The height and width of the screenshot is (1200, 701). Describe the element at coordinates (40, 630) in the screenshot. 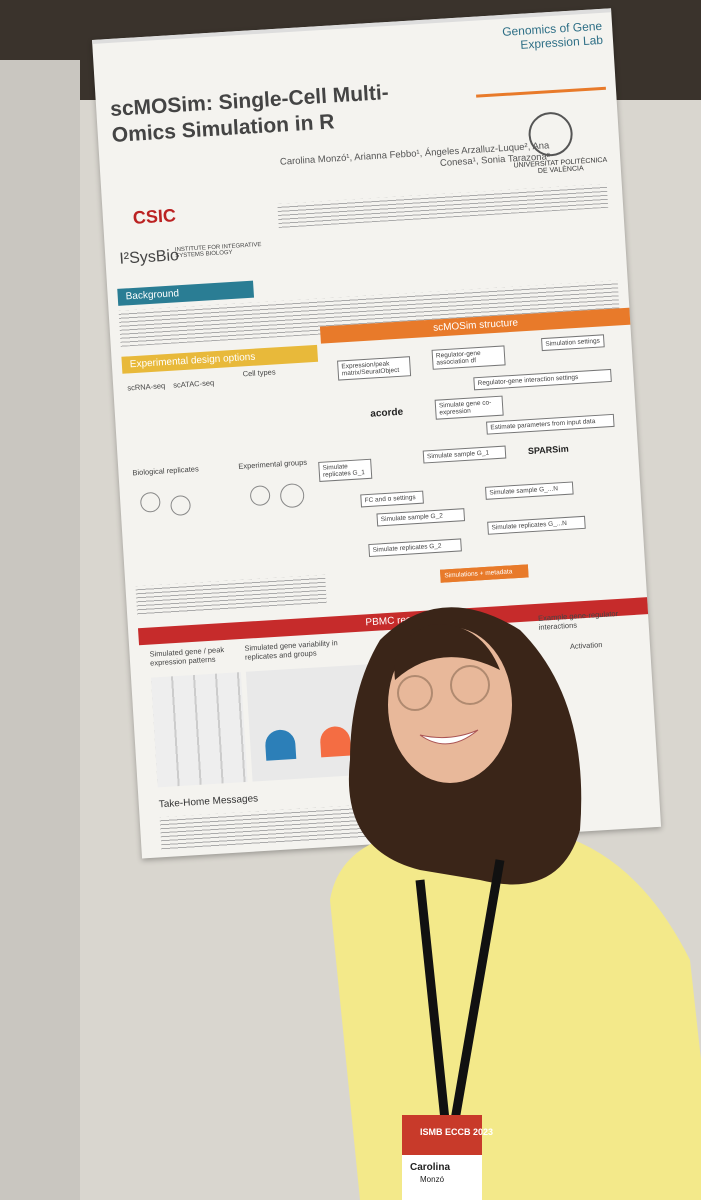

I see `neighbor-board` at that location.